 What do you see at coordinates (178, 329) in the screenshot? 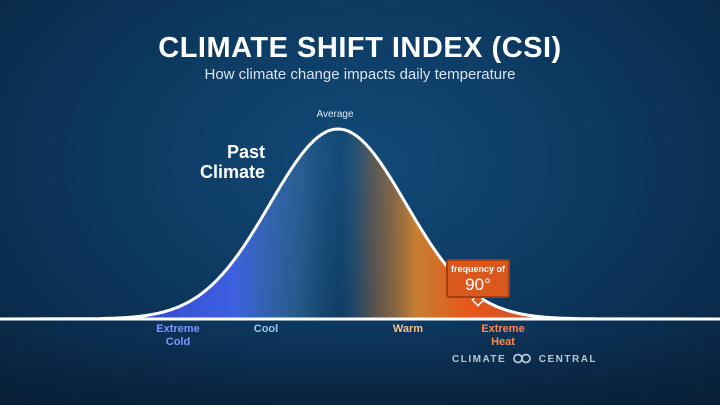
I see `extreme-cold-line1: Extreme` at bounding box center [178, 329].